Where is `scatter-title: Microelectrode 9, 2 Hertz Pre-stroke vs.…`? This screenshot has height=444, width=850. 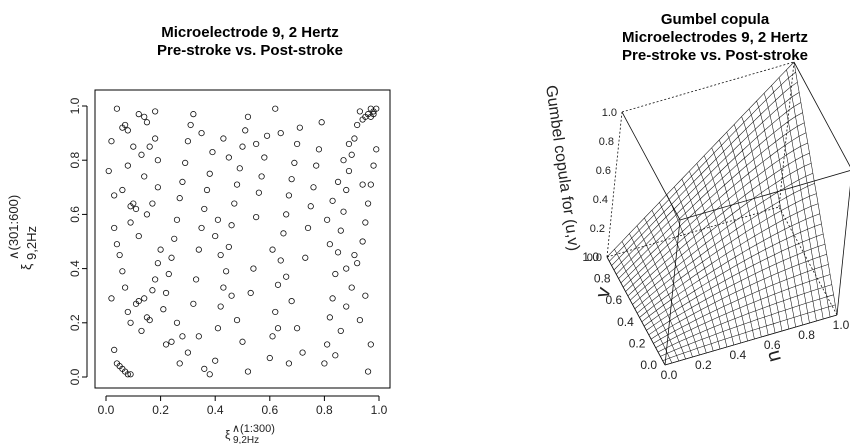
scatter-title: Microelectrode 9, 2 Hertz Pre-stroke vs.… is located at coordinates (250, 42).